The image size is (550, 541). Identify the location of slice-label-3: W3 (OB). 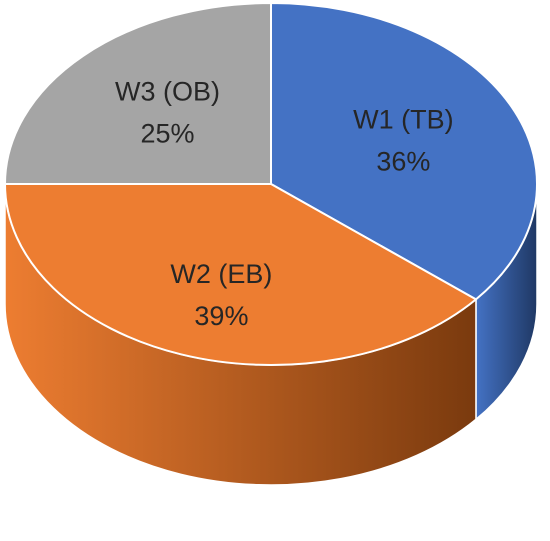
(167, 92).